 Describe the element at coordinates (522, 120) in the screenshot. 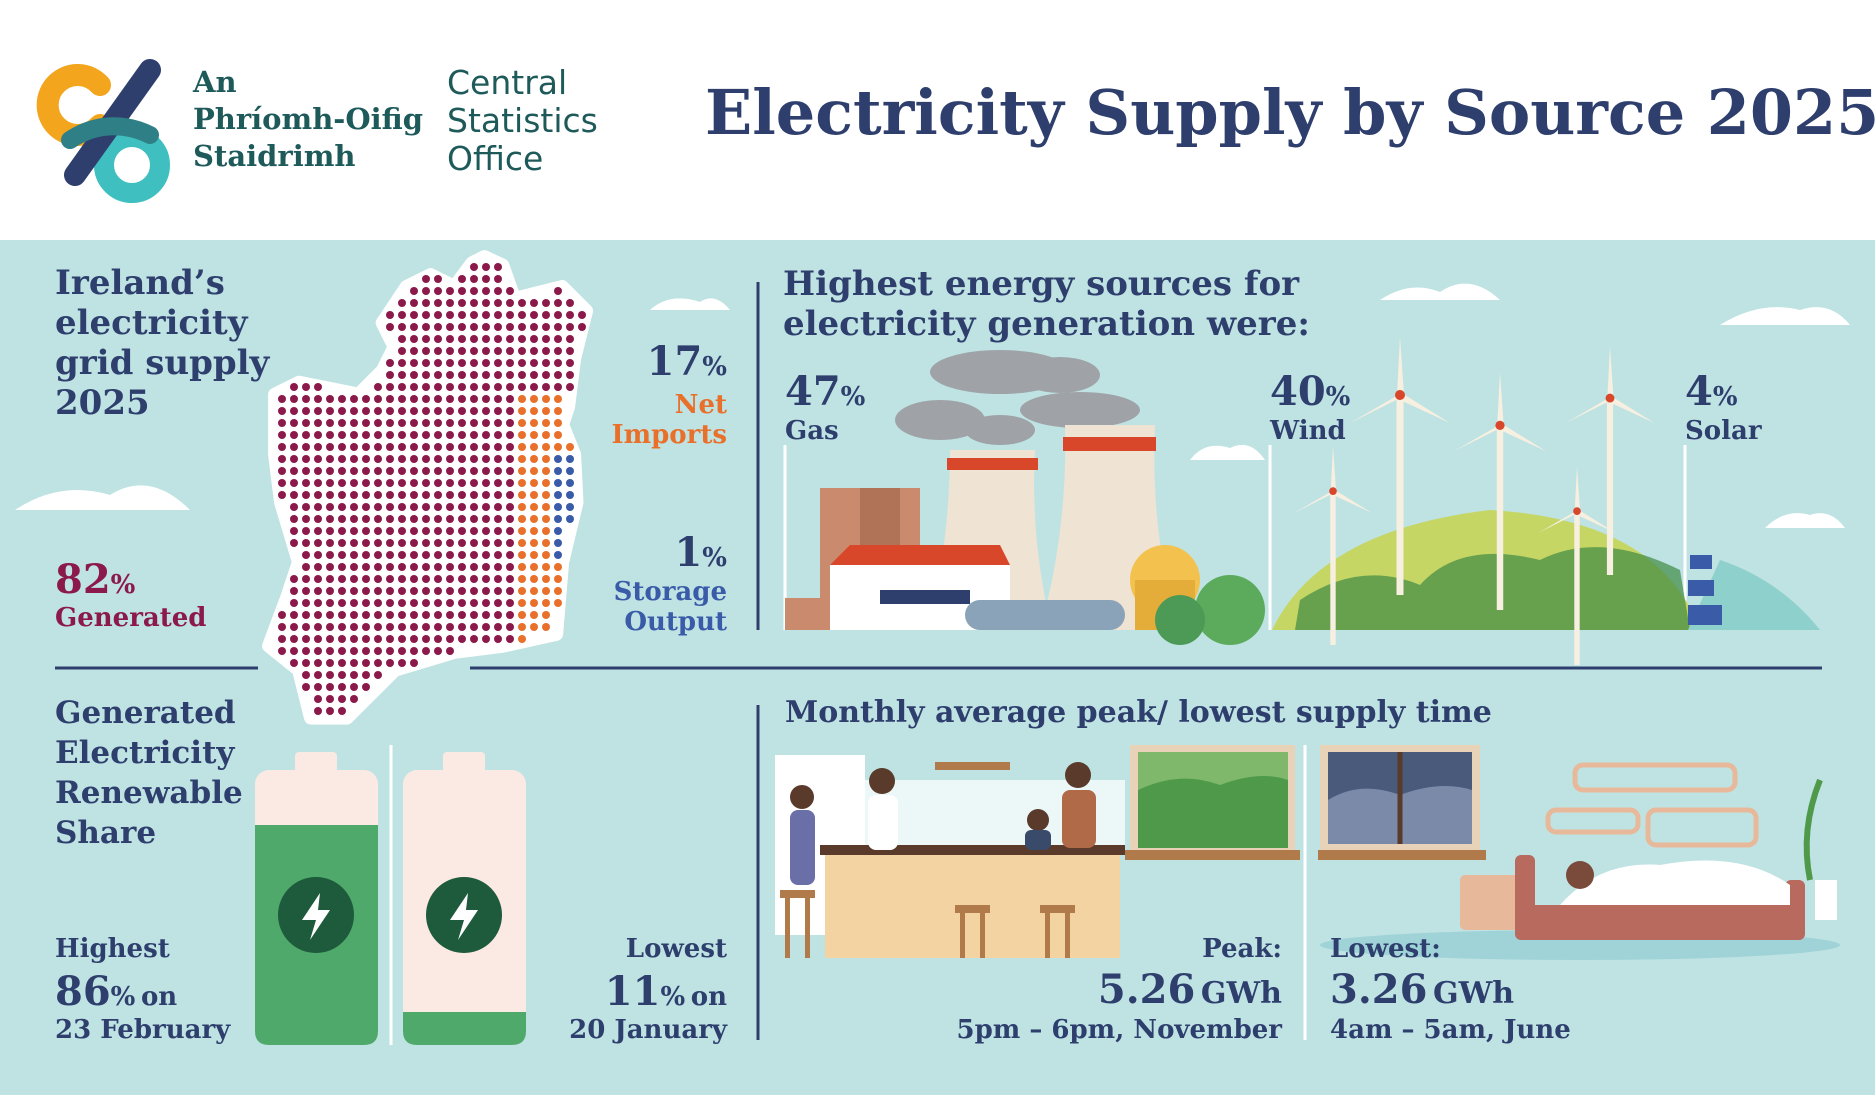

I see `logo-text: Statistics` at that location.